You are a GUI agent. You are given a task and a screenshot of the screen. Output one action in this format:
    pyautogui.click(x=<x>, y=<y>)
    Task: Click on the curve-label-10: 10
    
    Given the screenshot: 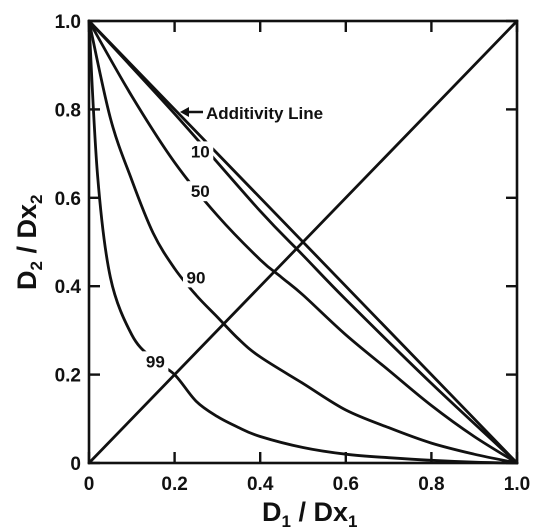 What is the action you would take?
    pyautogui.click(x=200, y=151)
    